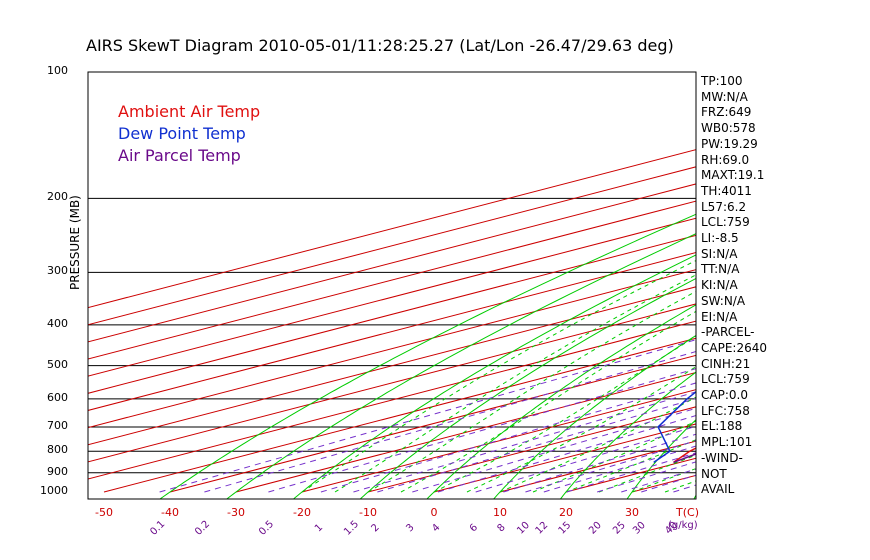 The image size is (870, 560). I want to click on stability-index-item: CAPE:2640, so click(734, 347).